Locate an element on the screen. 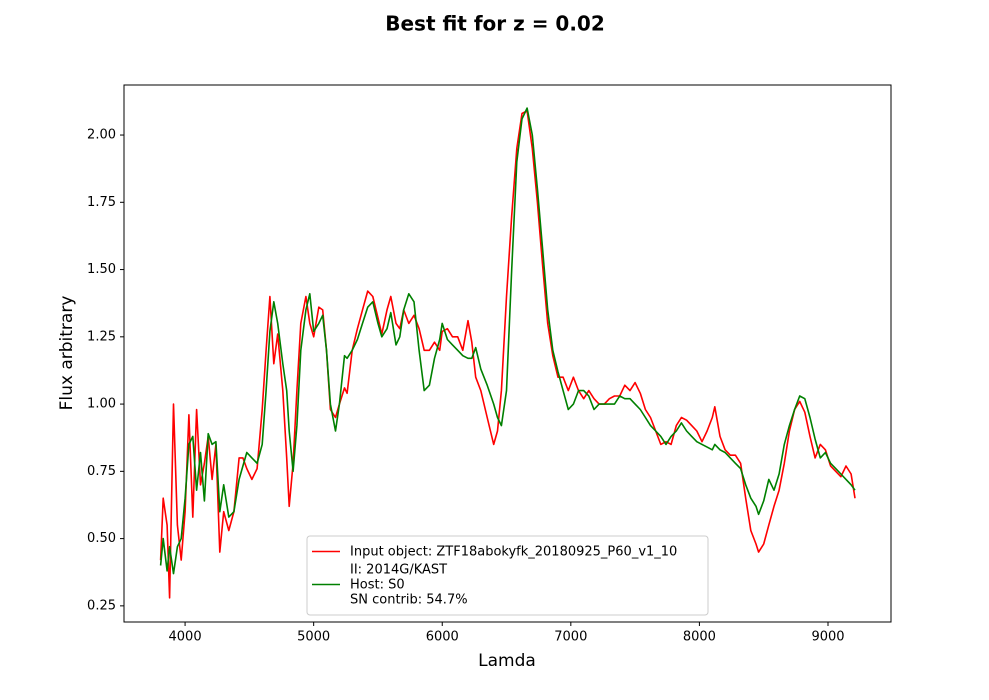 Image resolution: width=989 pixels, height=700 pixels. x-tick-label: 5000 is located at coordinates (313, 637).